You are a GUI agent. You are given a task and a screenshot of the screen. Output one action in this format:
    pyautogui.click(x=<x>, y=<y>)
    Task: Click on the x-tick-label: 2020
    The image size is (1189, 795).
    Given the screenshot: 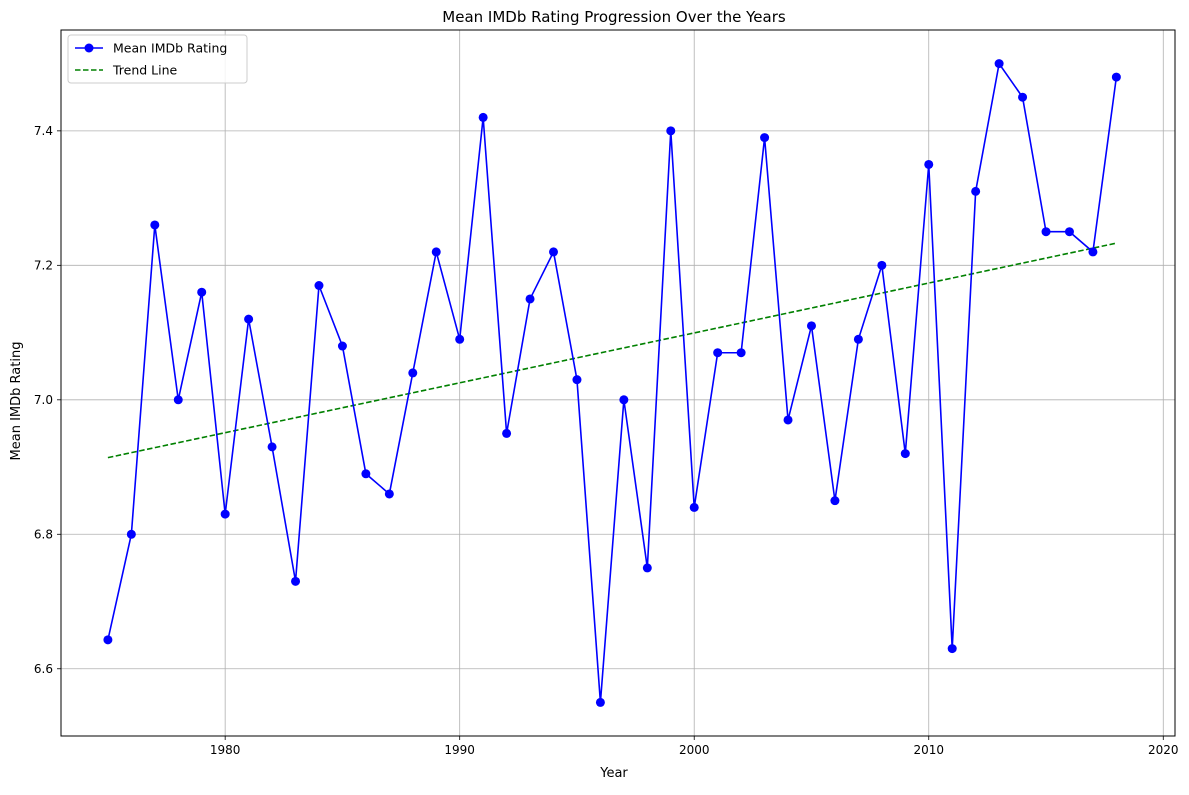 What is the action you would take?
    pyautogui.click(x=1163, y=750)
    